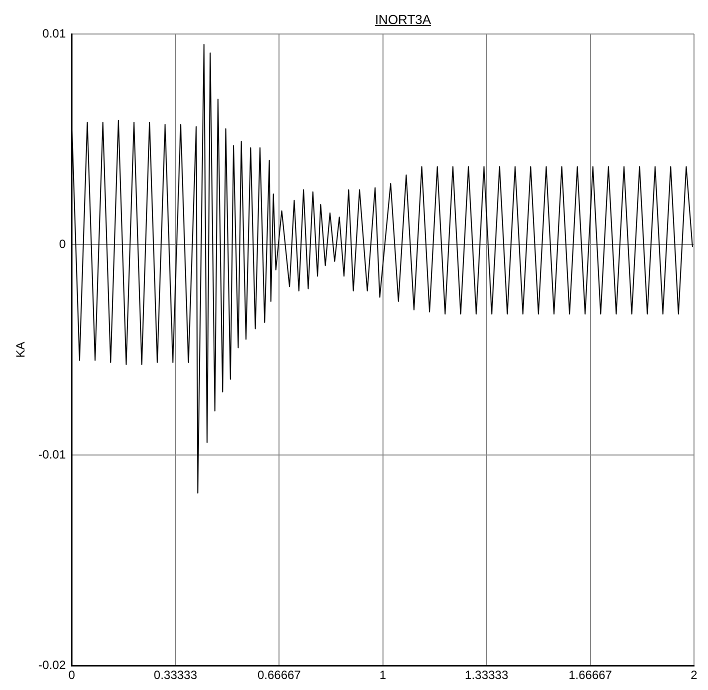 This screenshot has height=690, width=708. Describe the element at coordinates (383, 675) in the screenshot. I see `x-tick-label: 1` at that location.